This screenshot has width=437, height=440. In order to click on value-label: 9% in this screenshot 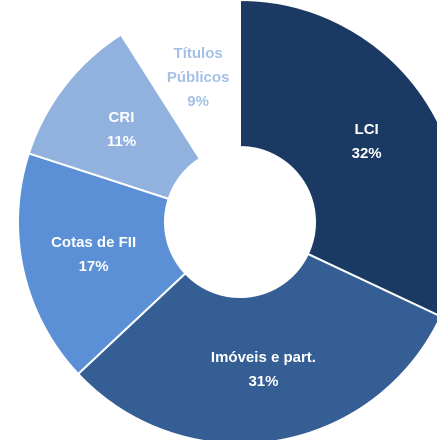, I will do `click(198, 101)`.